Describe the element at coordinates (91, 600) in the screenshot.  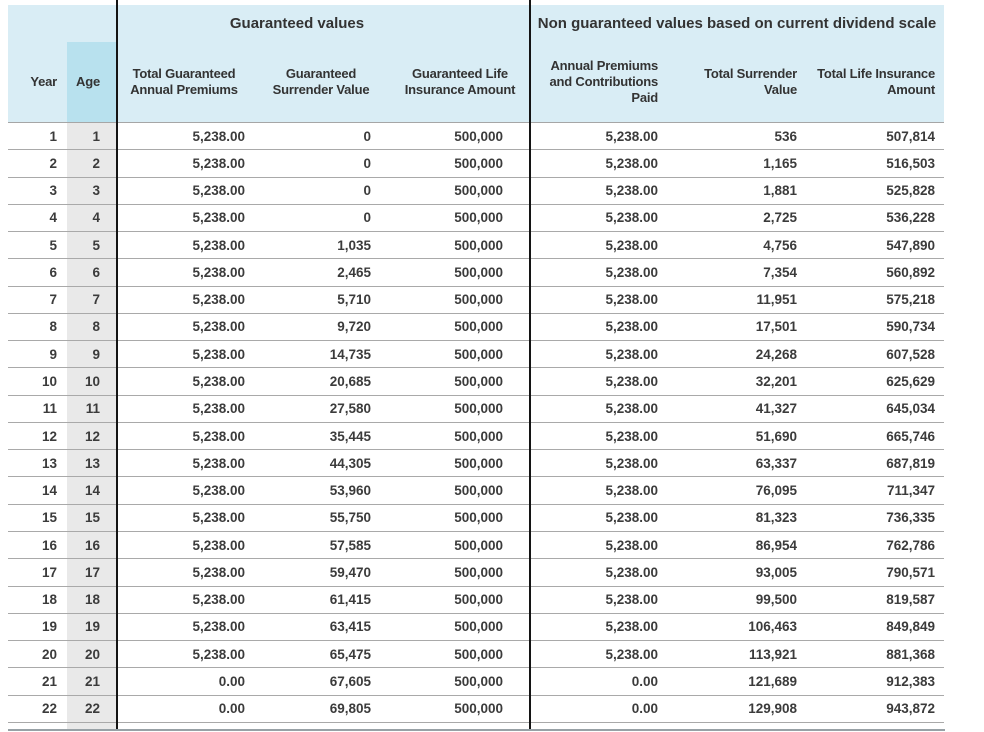
I see `cell-age: 18` at that location.